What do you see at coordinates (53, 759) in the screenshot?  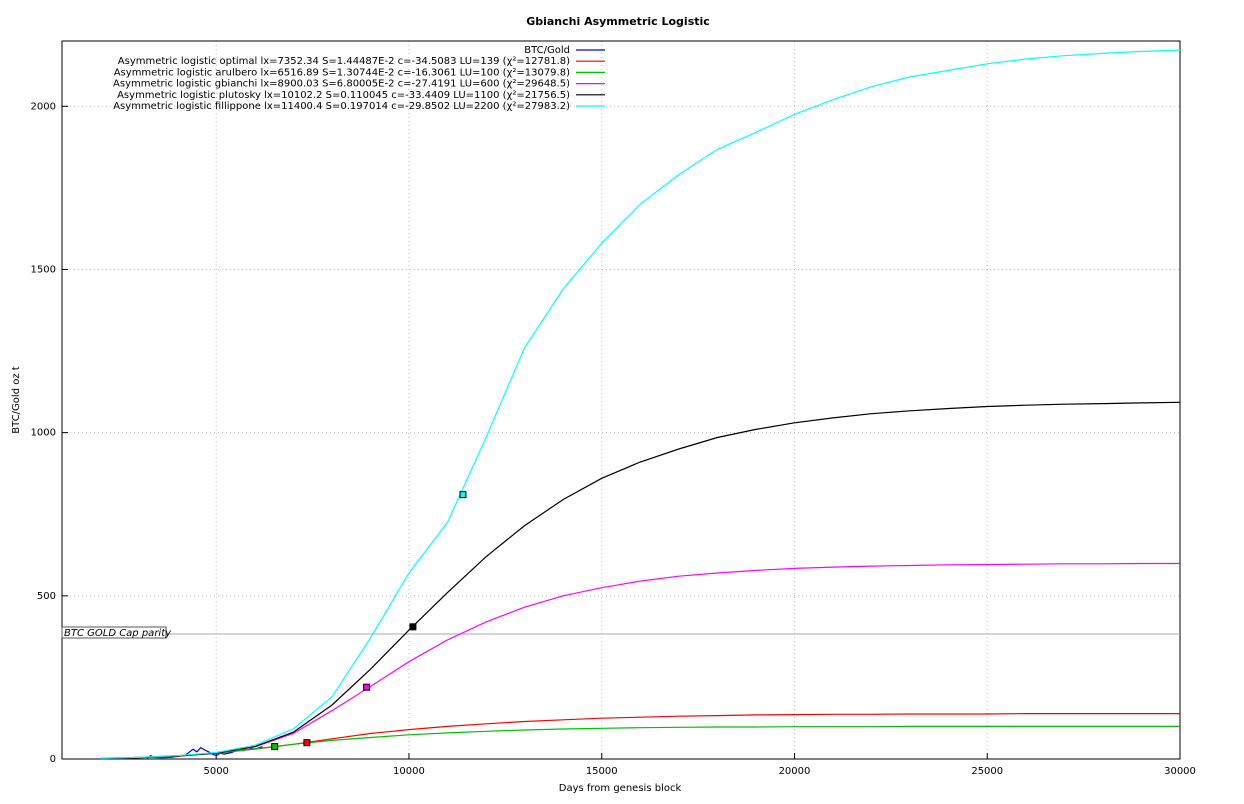 I see `y-tick-label: 0` at bounding box center [53, 759].